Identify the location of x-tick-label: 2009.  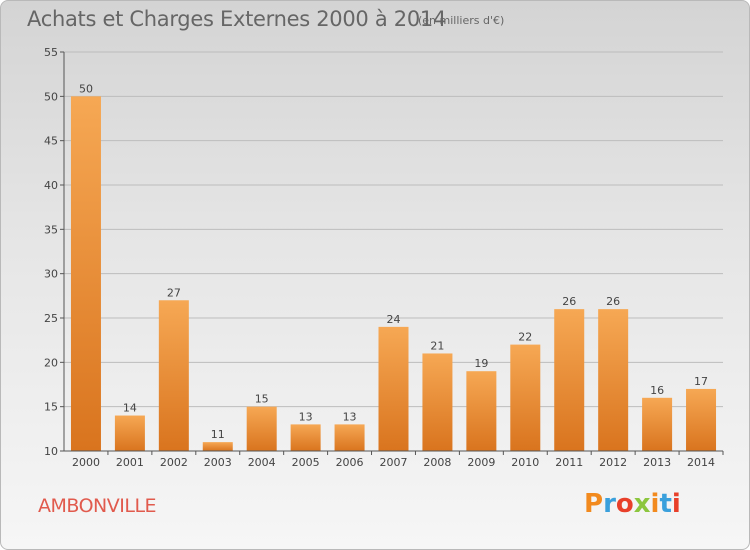
(481, 462).